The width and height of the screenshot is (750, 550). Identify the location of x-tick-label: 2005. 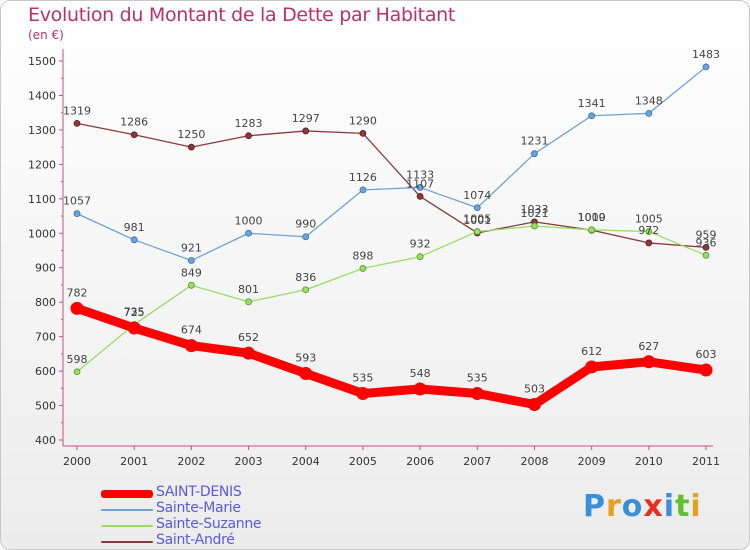
(363, 461).